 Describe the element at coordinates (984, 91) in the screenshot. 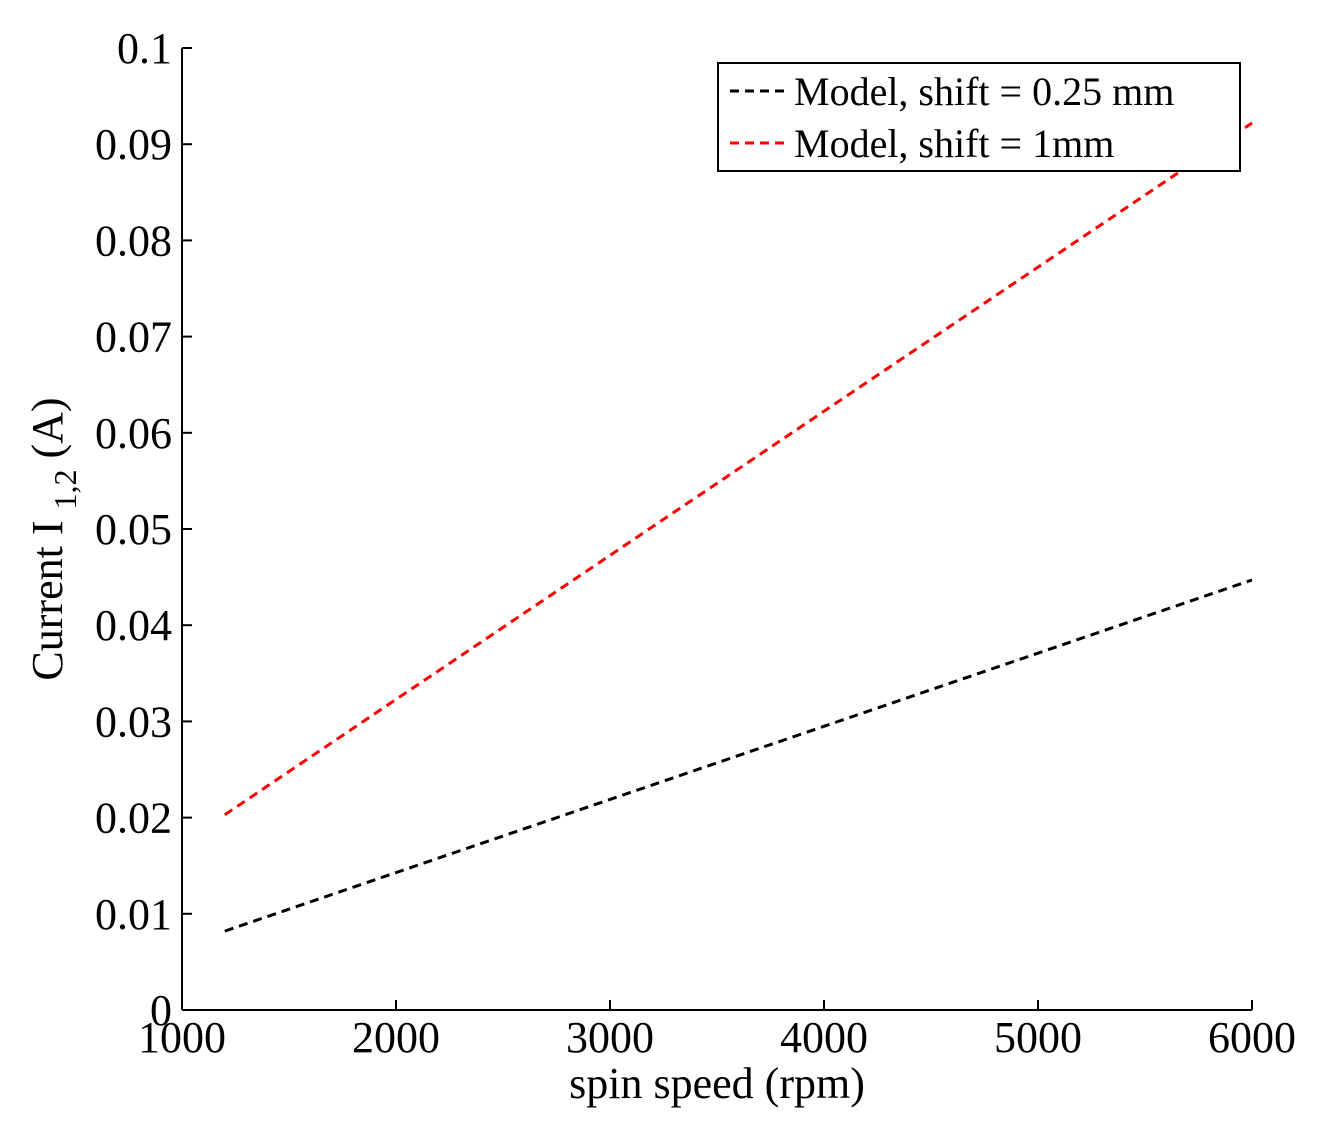

I see `legend-label-1: Model, shift = 0.25 mm` at that location.